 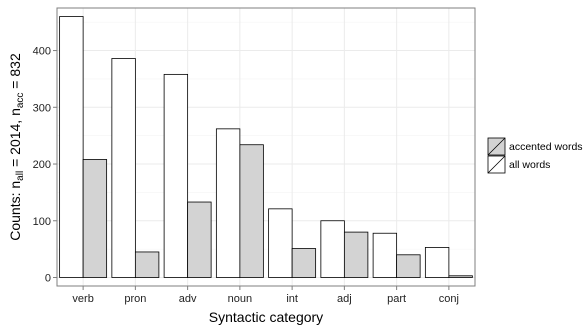 I want to click on legend-label: all words, so click(x=529, y=165).